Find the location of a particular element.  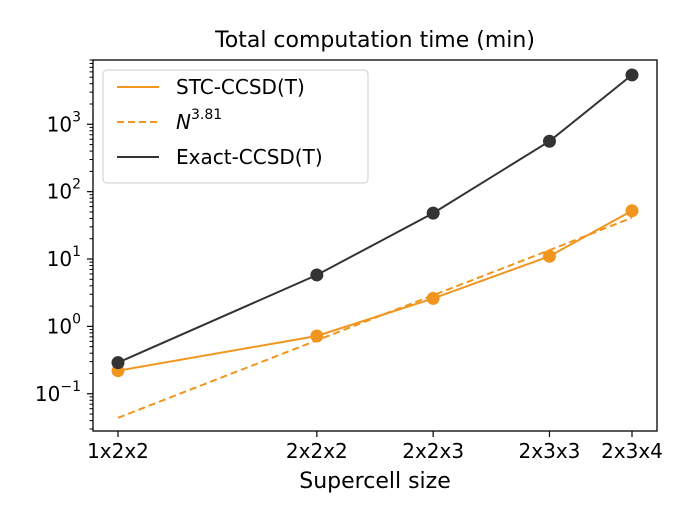

legend: STC-CCSD(T) N3.81 Exact-CCSD(T) is located at coordinates (235, 126).